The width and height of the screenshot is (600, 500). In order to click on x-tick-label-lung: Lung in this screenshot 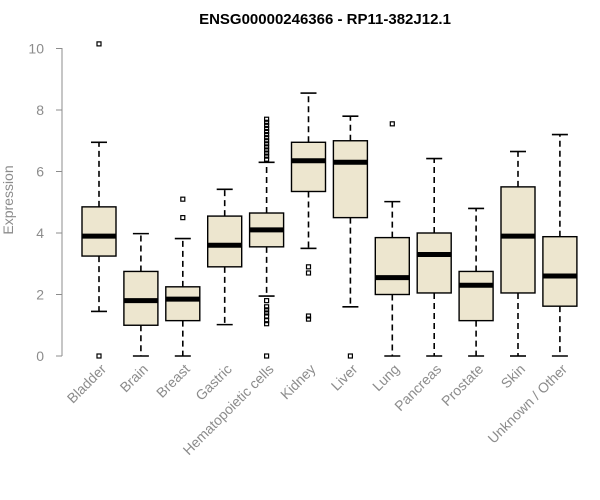, I will do `click(385, 377)`.